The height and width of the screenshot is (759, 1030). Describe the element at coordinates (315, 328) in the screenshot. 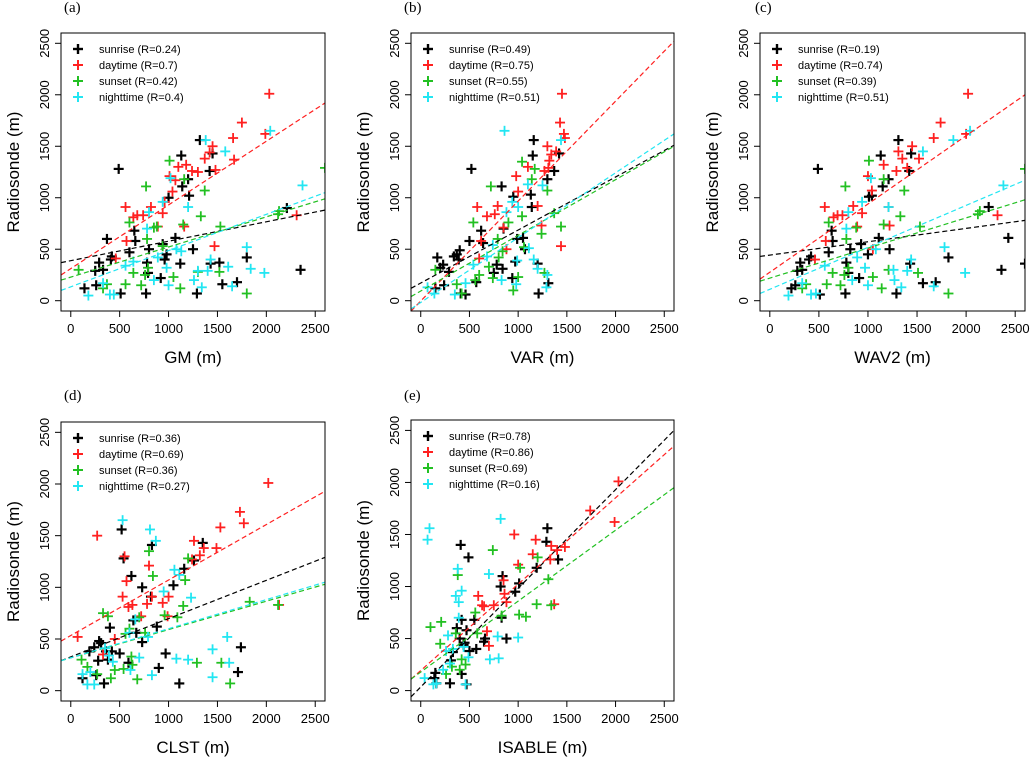

I see `x-tick-label: 2500` at that location.